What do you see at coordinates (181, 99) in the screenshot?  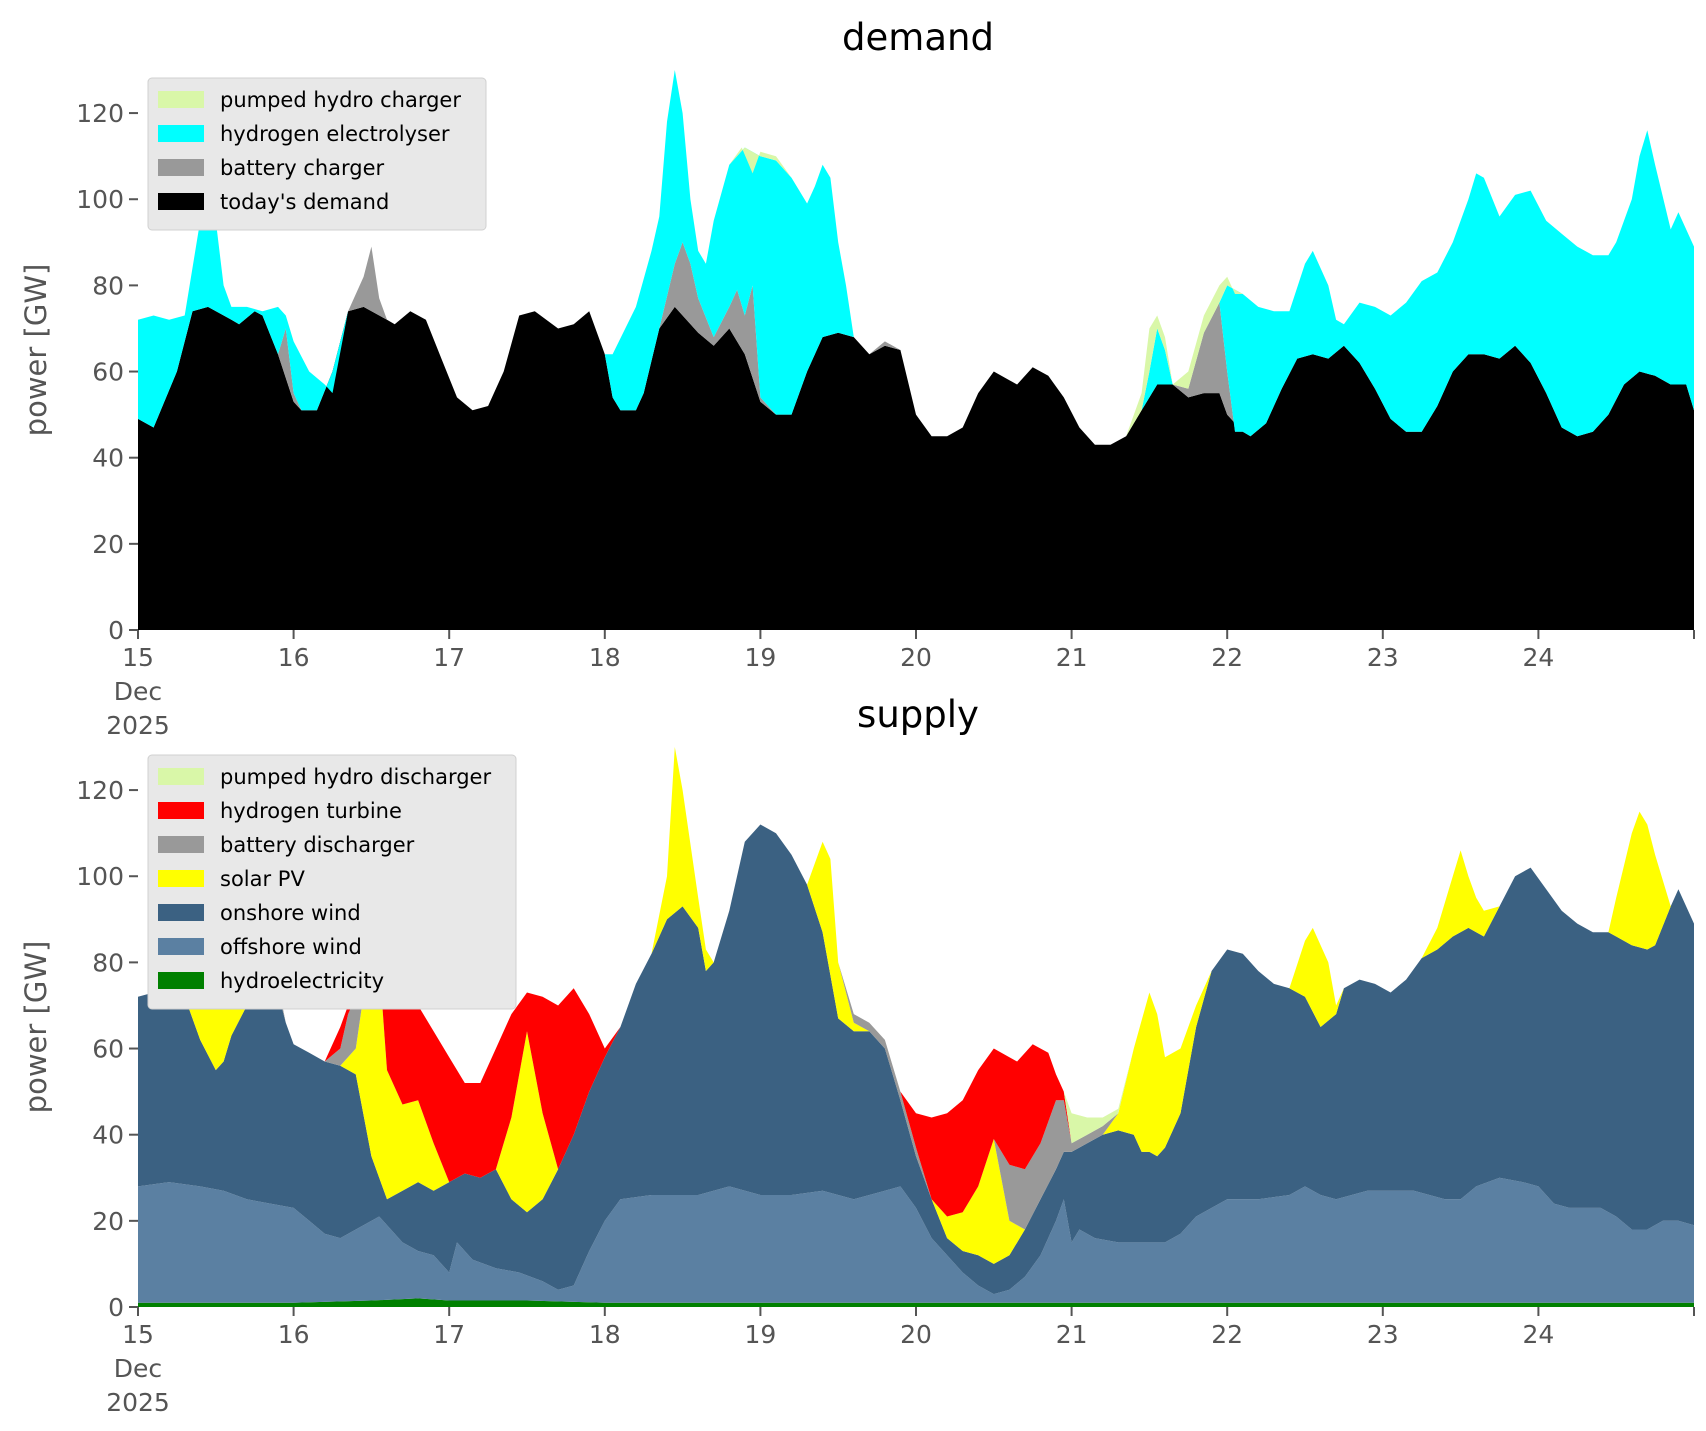 I see `demand-legend-swatch-pumped-hydro-charger` at bounding box center [181, 99].